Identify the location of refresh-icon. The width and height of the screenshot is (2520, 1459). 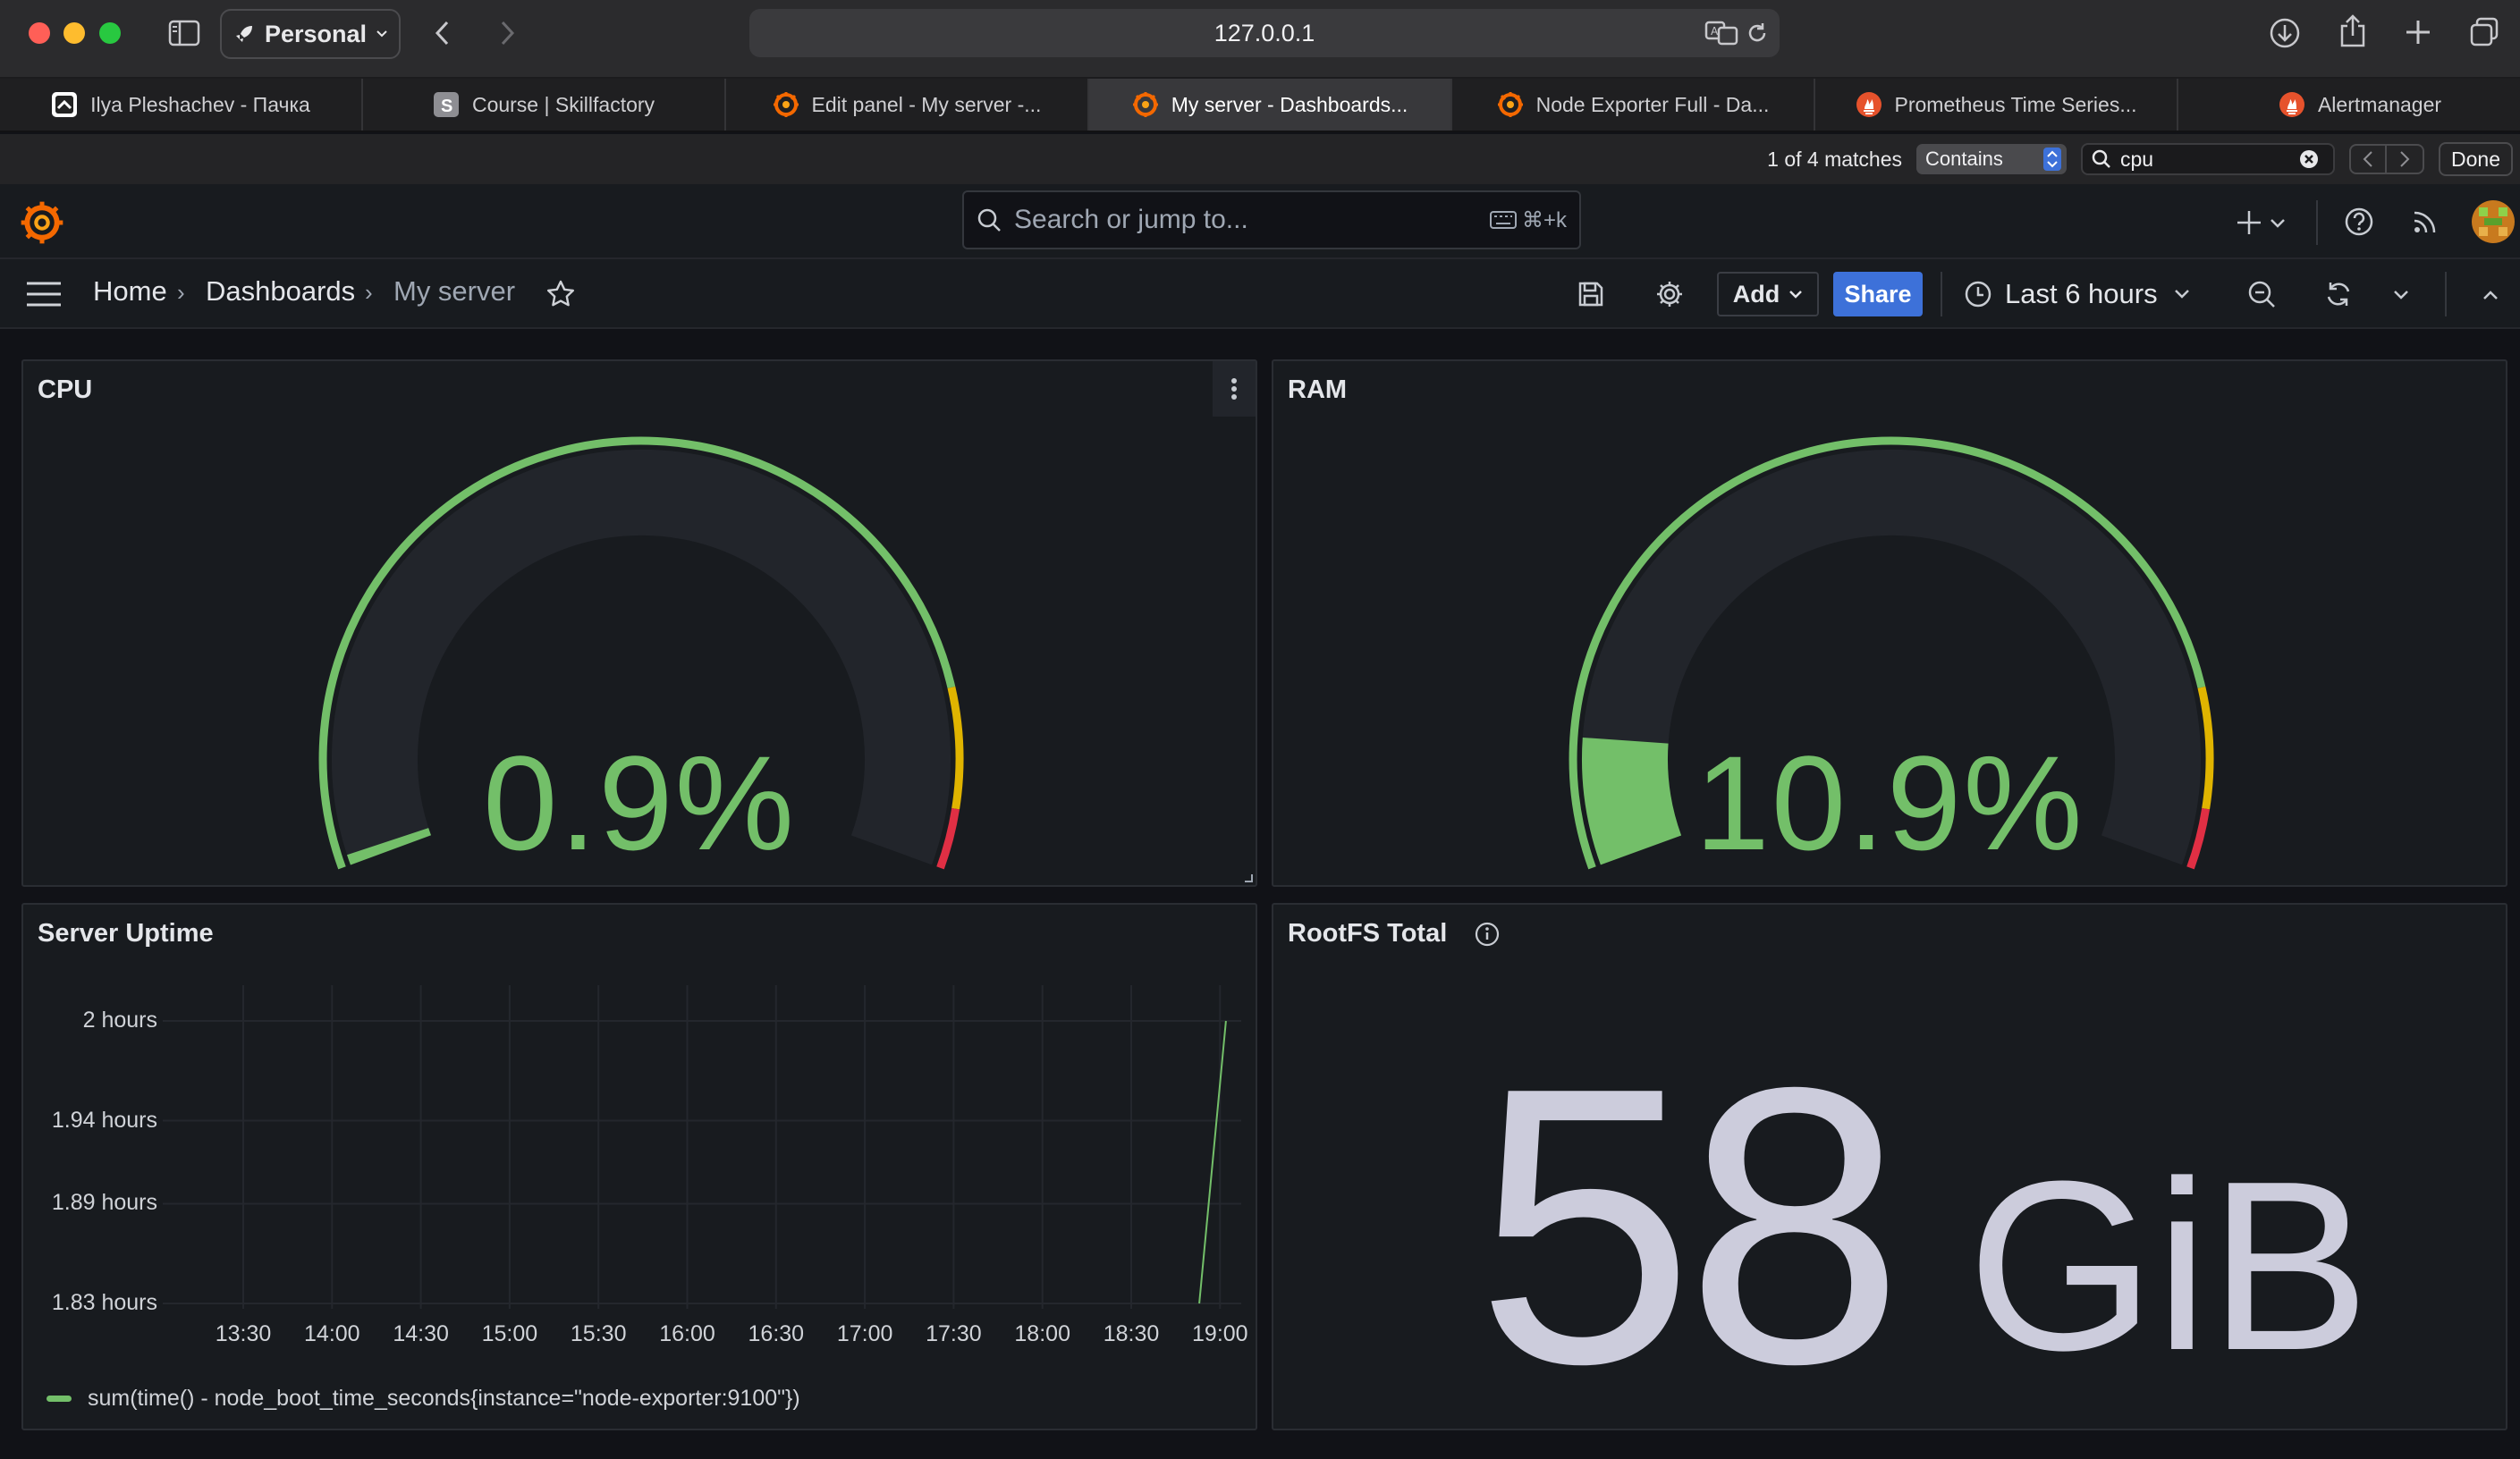
(2338, 294).